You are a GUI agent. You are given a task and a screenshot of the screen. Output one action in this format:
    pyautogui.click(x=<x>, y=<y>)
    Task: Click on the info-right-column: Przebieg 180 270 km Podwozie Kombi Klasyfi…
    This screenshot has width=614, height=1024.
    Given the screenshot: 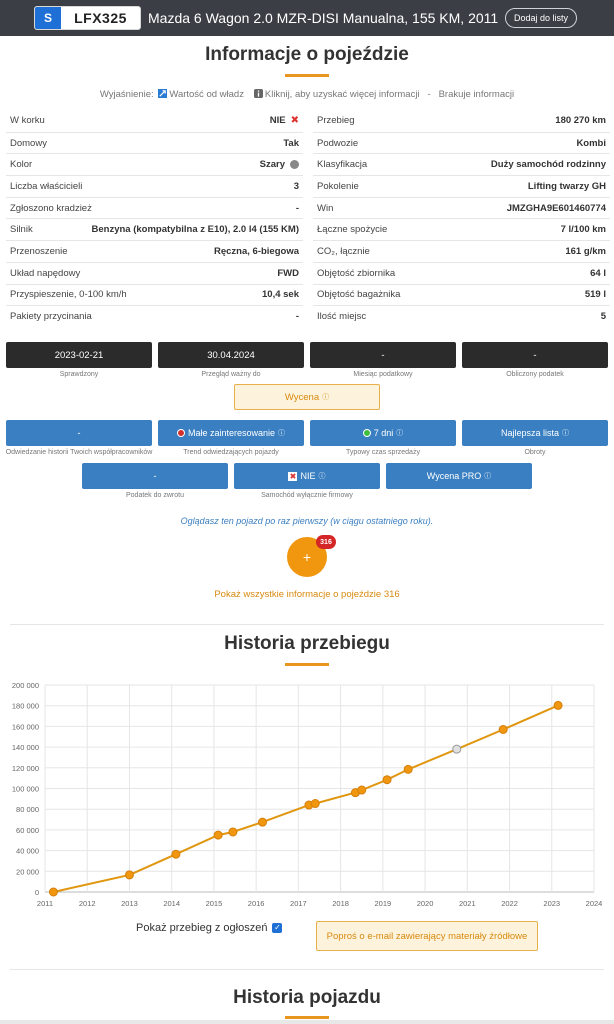 What is the action you would take?
    pyautogui.click(x=461, y=218)
    